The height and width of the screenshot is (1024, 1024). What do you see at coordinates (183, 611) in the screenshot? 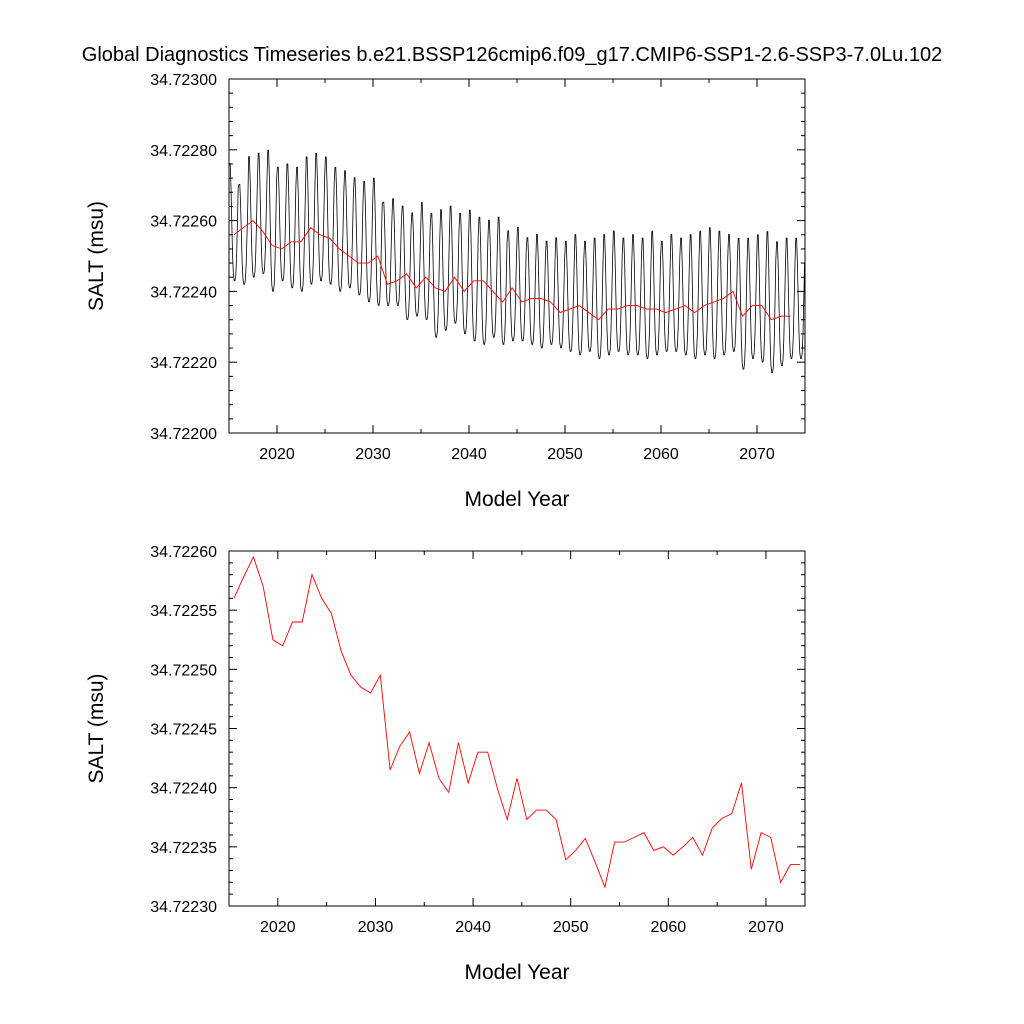
I see `y-tick-label: 34.72255` at bounding box center [183, 611].